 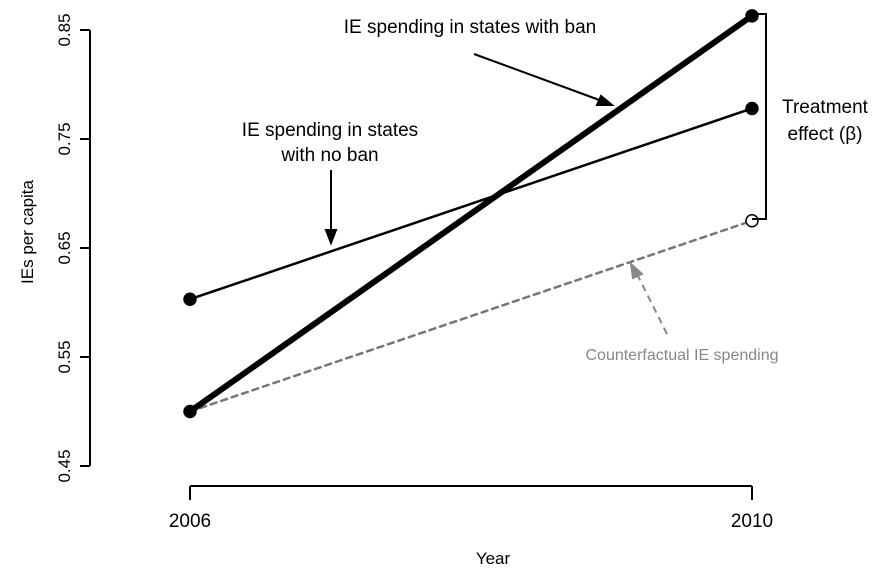 I want to click on no-ban-label-line1: IE spending in states, so click(x=330, y=130).